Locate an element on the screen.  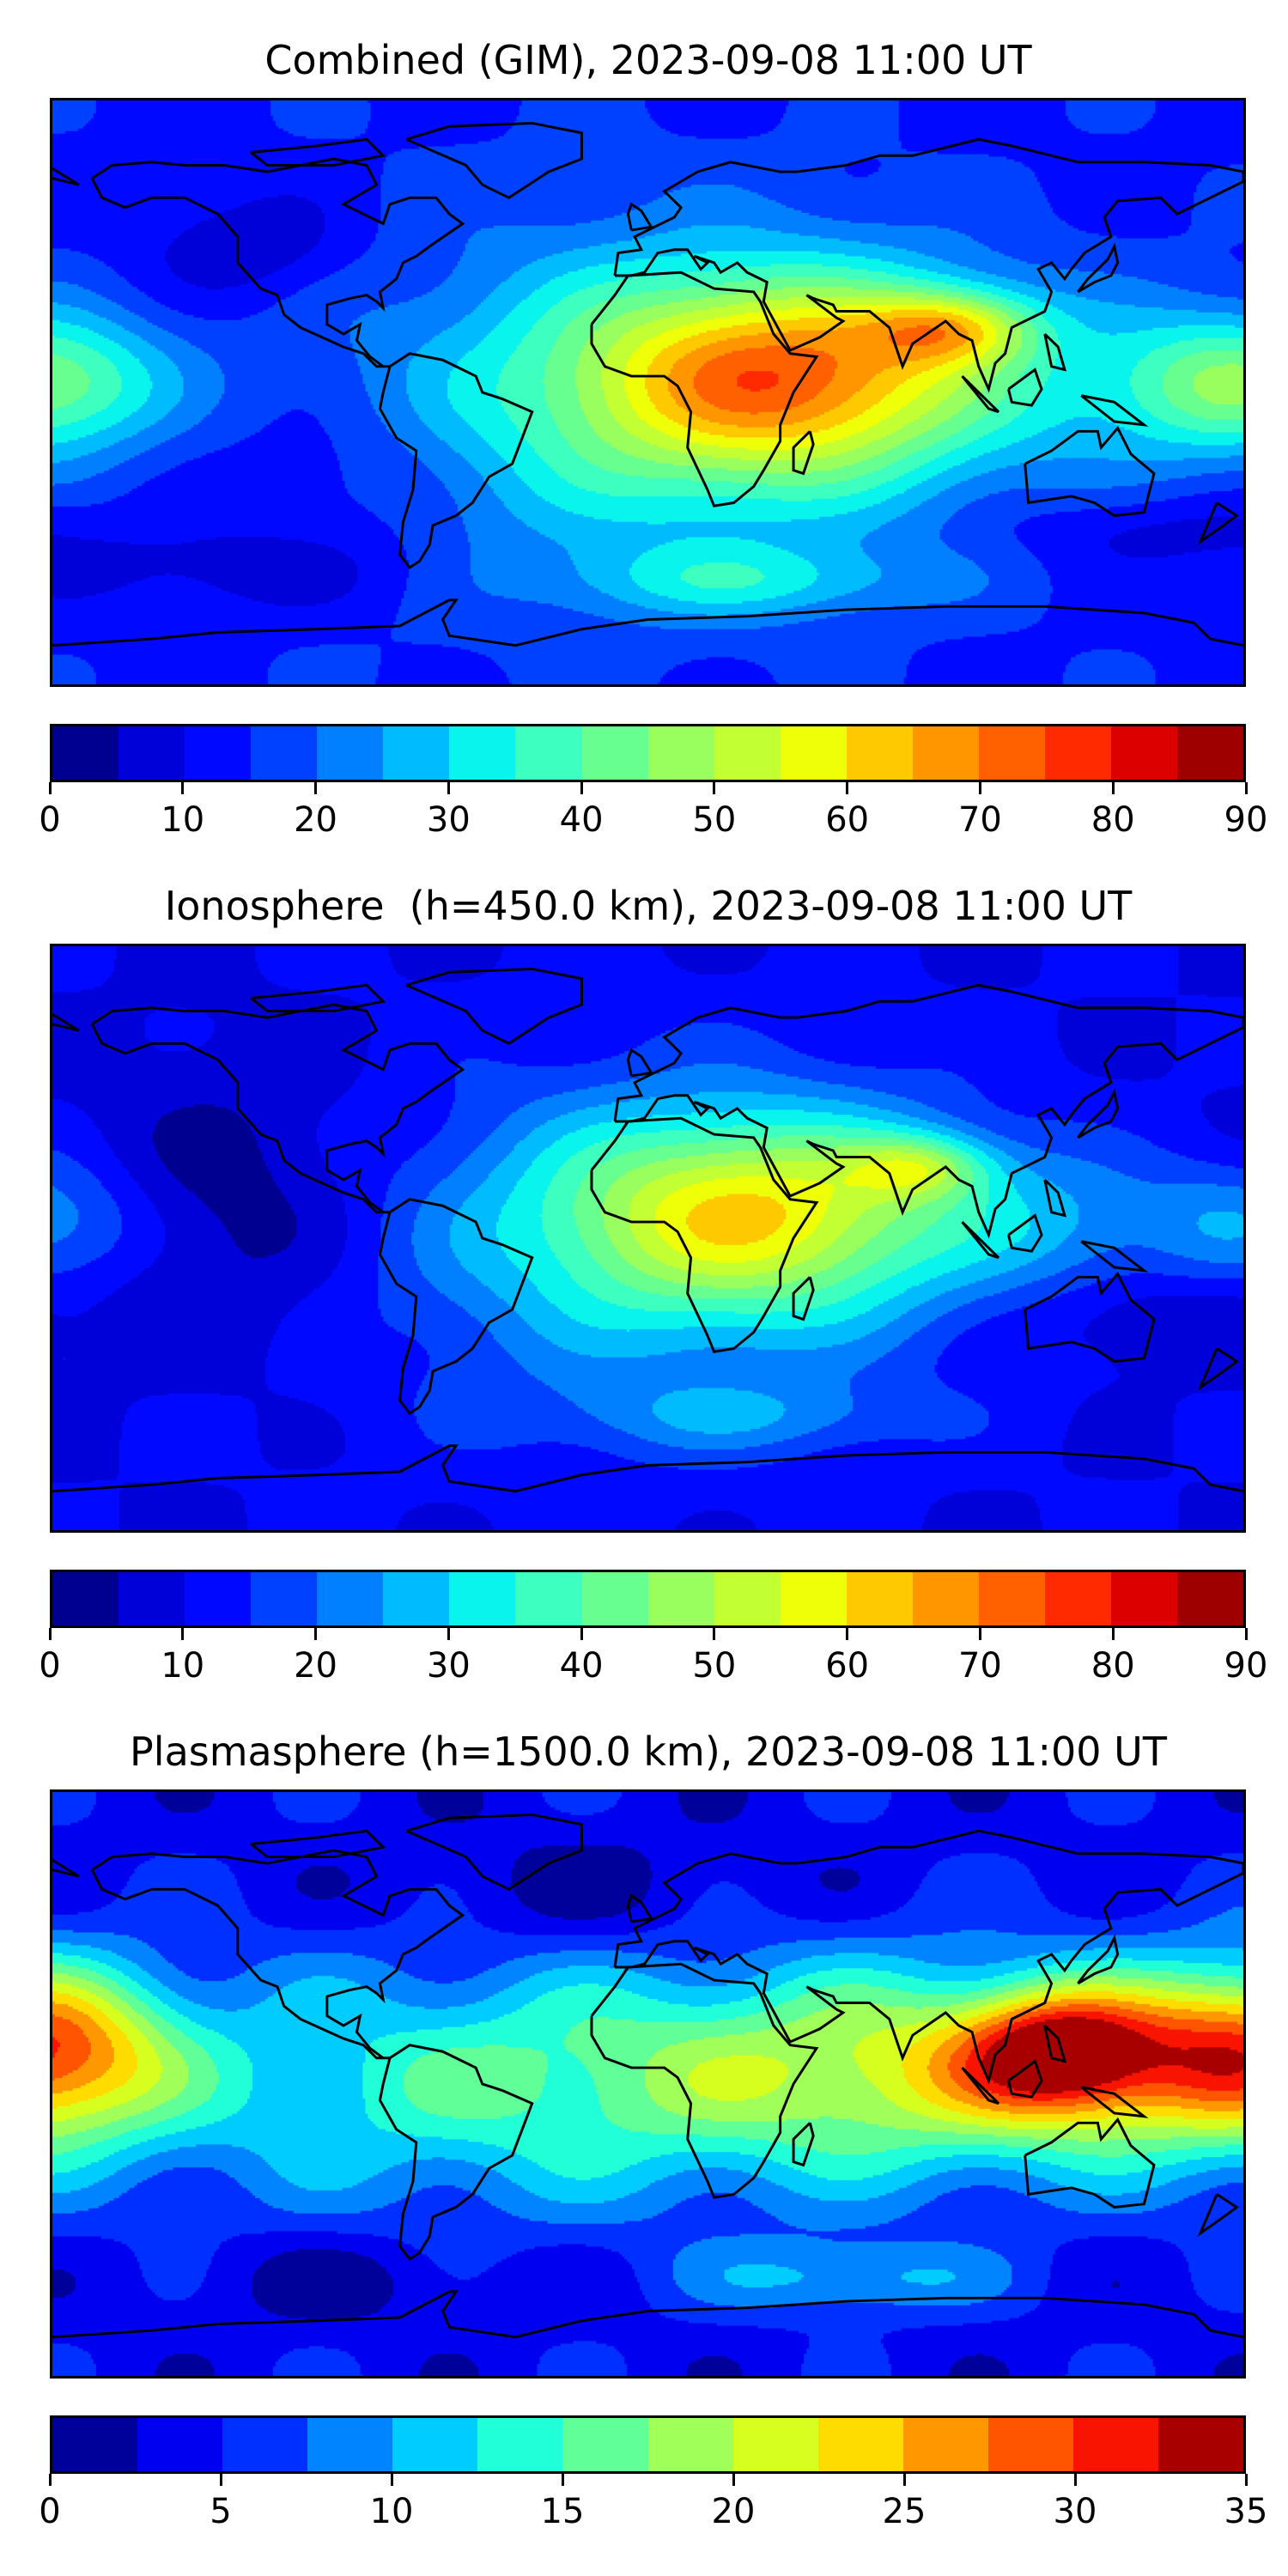
colorbar-tick-label: 15 is located at coordinates (563, 2511).